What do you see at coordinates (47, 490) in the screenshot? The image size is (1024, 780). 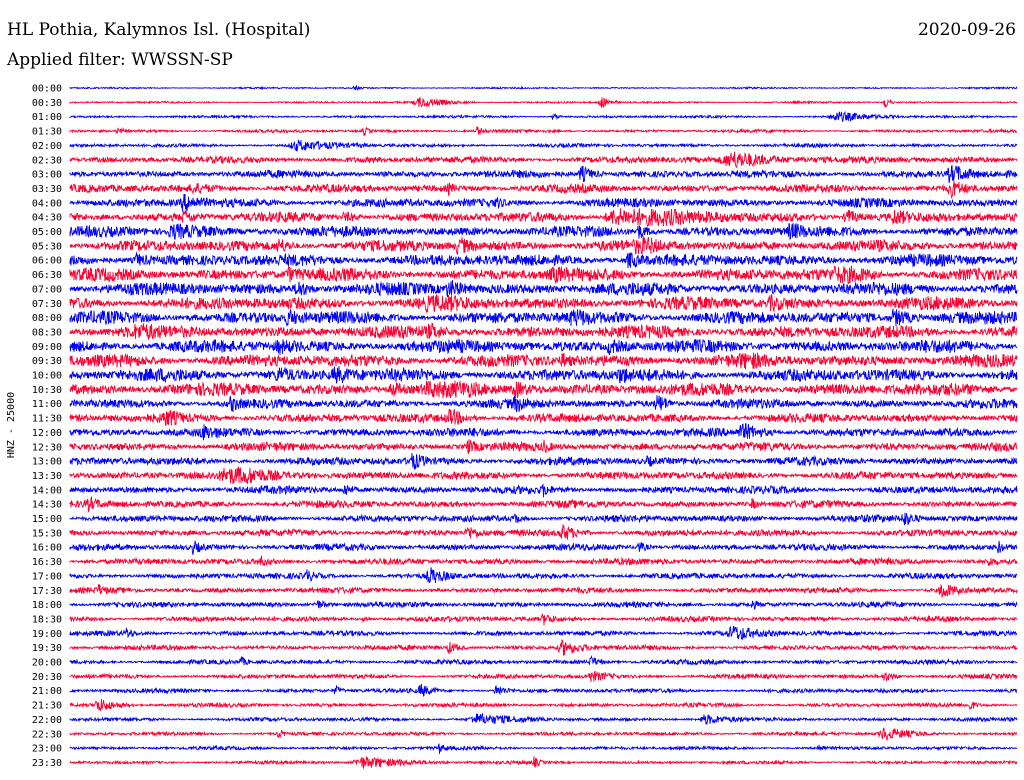 I see `time-label: 14:00` at bounding box center [47, 490].